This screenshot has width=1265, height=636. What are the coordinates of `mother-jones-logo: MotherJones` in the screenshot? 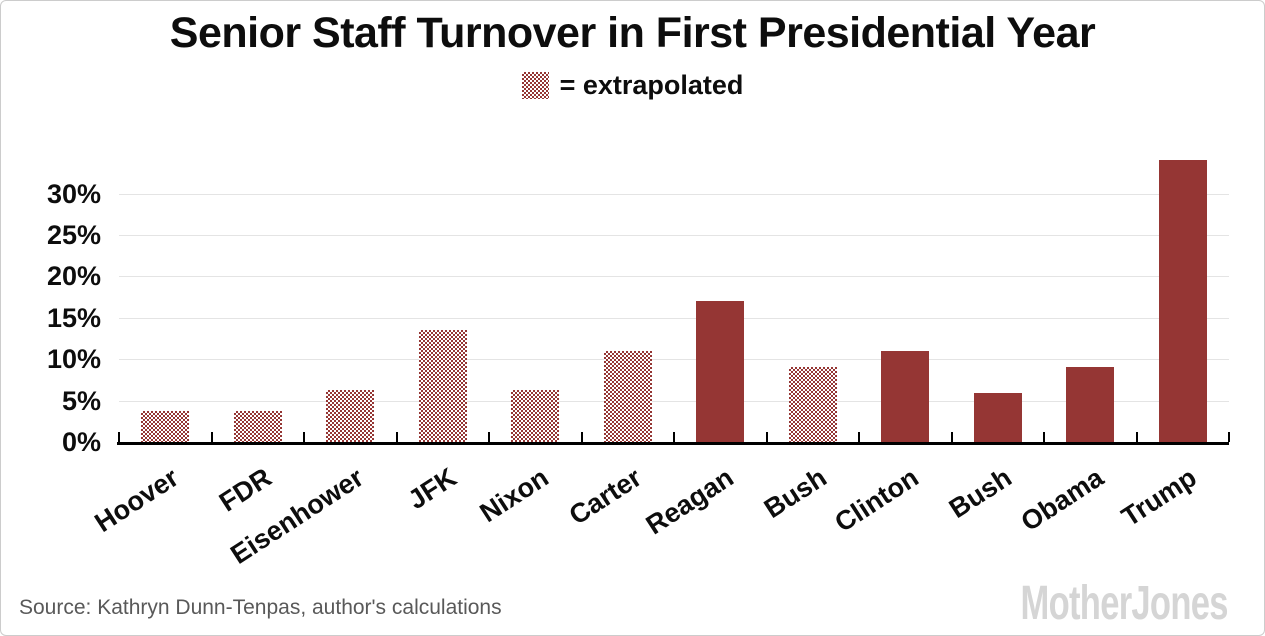 It's located at (1124, 603).